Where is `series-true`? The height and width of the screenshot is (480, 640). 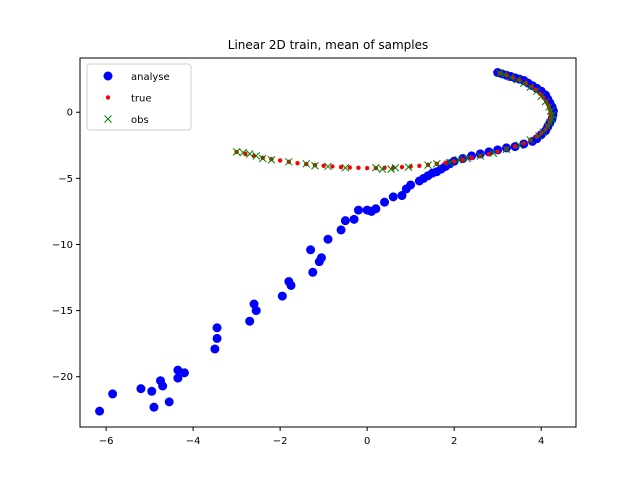 series-true is located at coordinates (393, 121).